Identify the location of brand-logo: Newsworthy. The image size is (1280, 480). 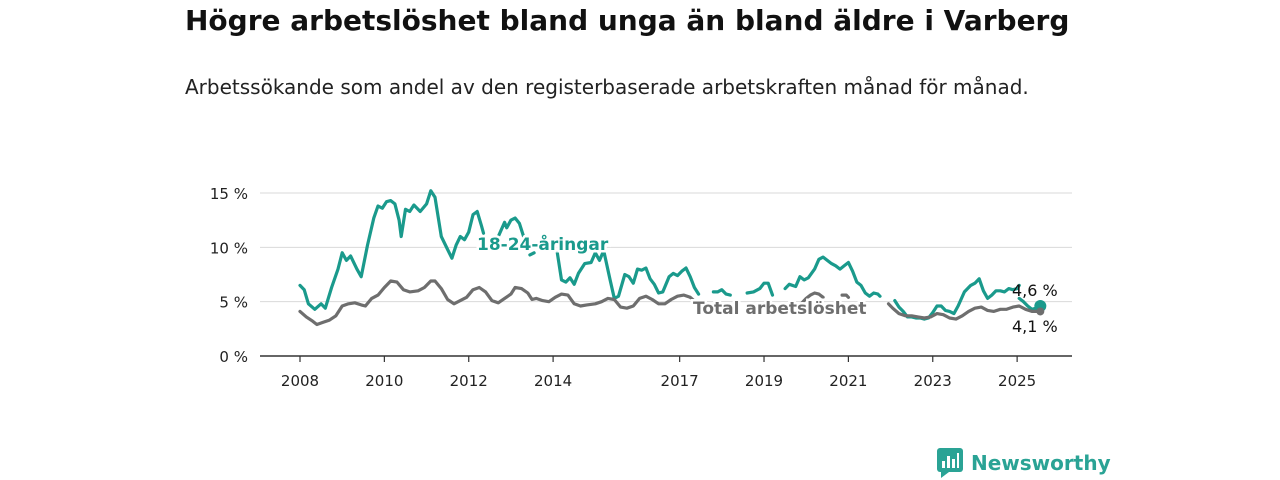
(1024, 463).